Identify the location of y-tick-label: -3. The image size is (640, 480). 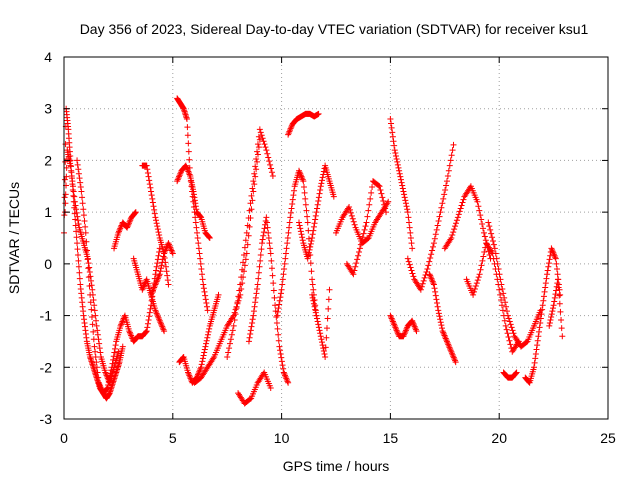
(46, 419).